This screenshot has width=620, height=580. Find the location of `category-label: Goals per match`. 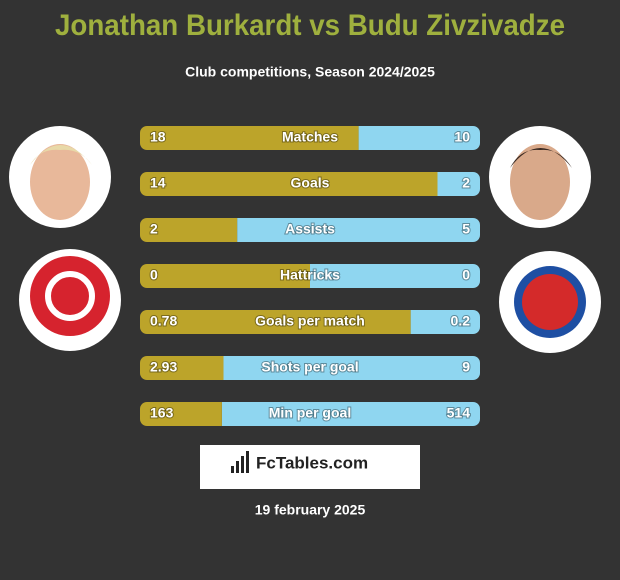

category-label: Goals per match is located at coordinates (310, 321).